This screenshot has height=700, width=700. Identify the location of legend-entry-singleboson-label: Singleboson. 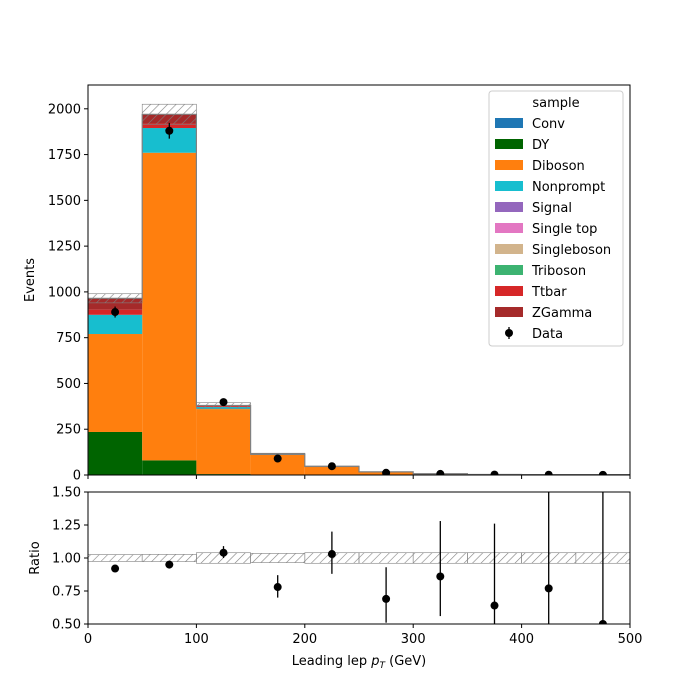
(571, 250).